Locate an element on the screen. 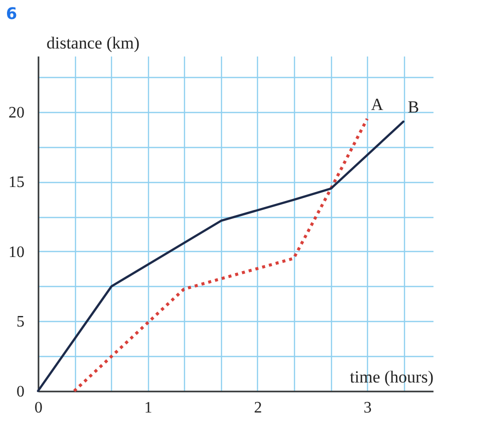 The width and height of the screenshot is (488, 422). x-axis-title: time (hours) is located at coordinates (392, 377).